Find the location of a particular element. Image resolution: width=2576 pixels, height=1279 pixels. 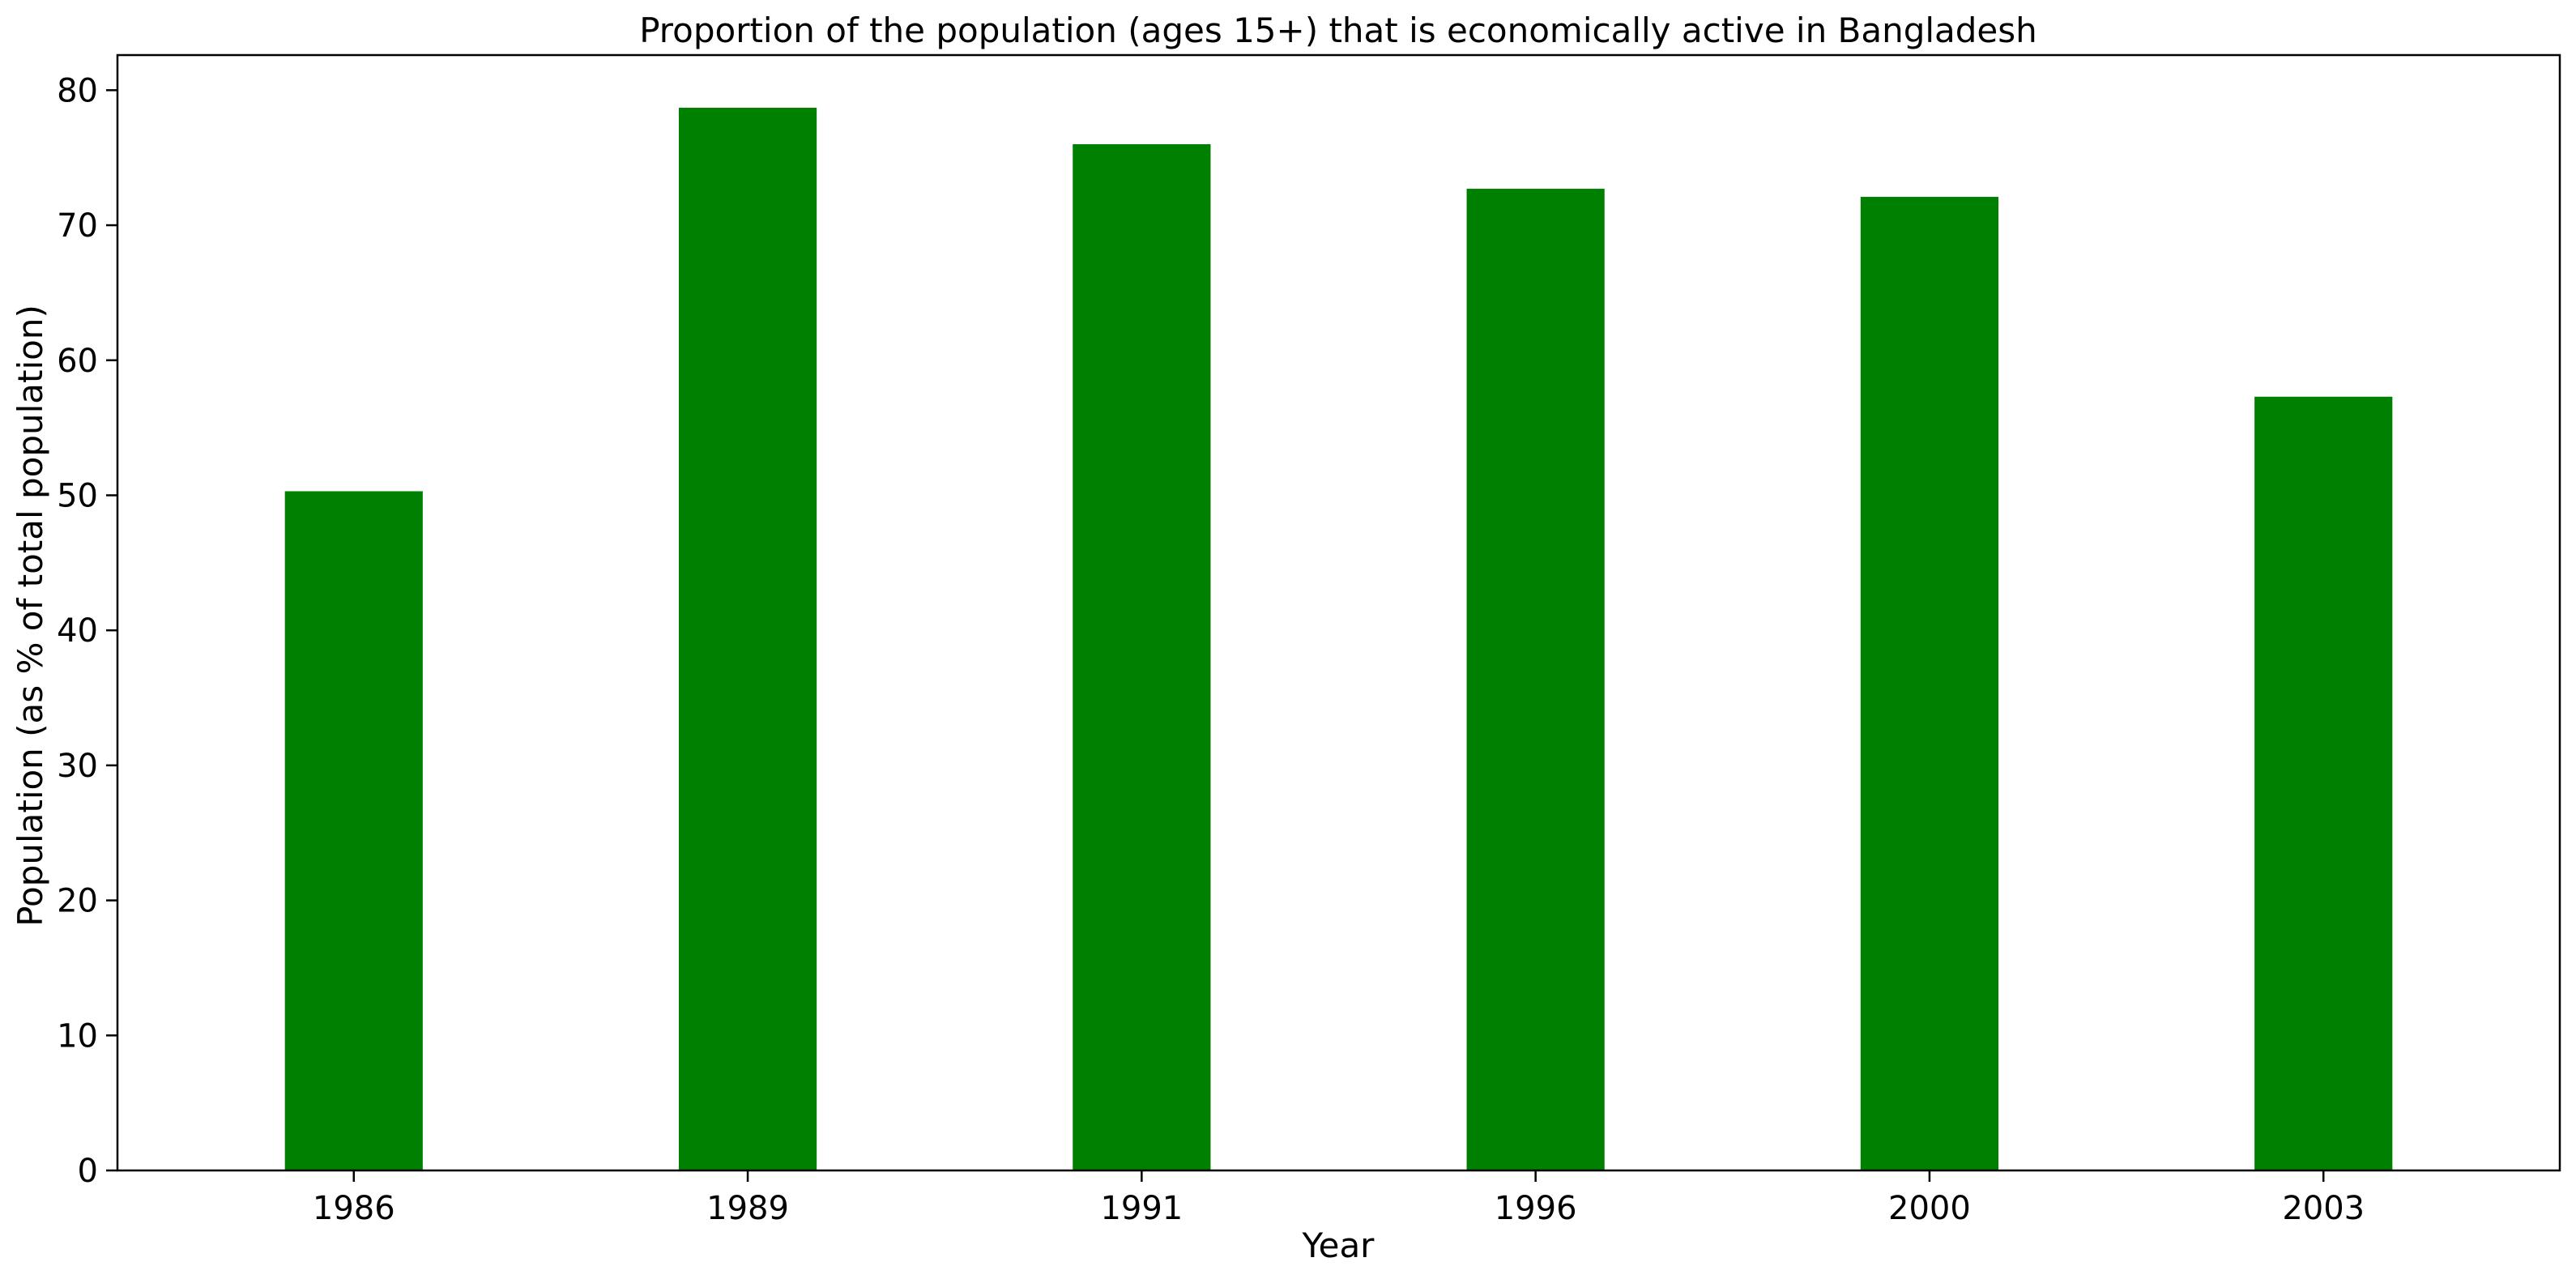

y-tick-label: 40 is located at coordinates (78, 631).